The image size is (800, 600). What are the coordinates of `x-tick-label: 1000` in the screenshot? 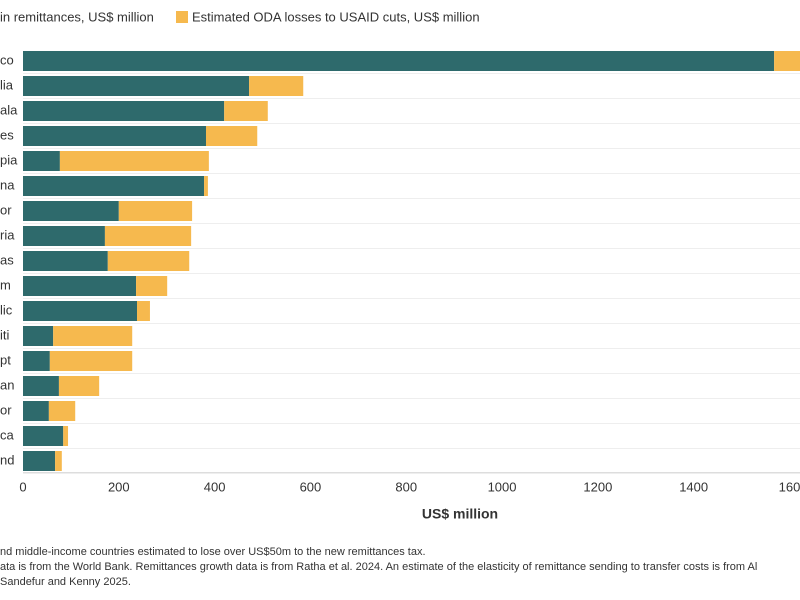 It's located at (502, 486).